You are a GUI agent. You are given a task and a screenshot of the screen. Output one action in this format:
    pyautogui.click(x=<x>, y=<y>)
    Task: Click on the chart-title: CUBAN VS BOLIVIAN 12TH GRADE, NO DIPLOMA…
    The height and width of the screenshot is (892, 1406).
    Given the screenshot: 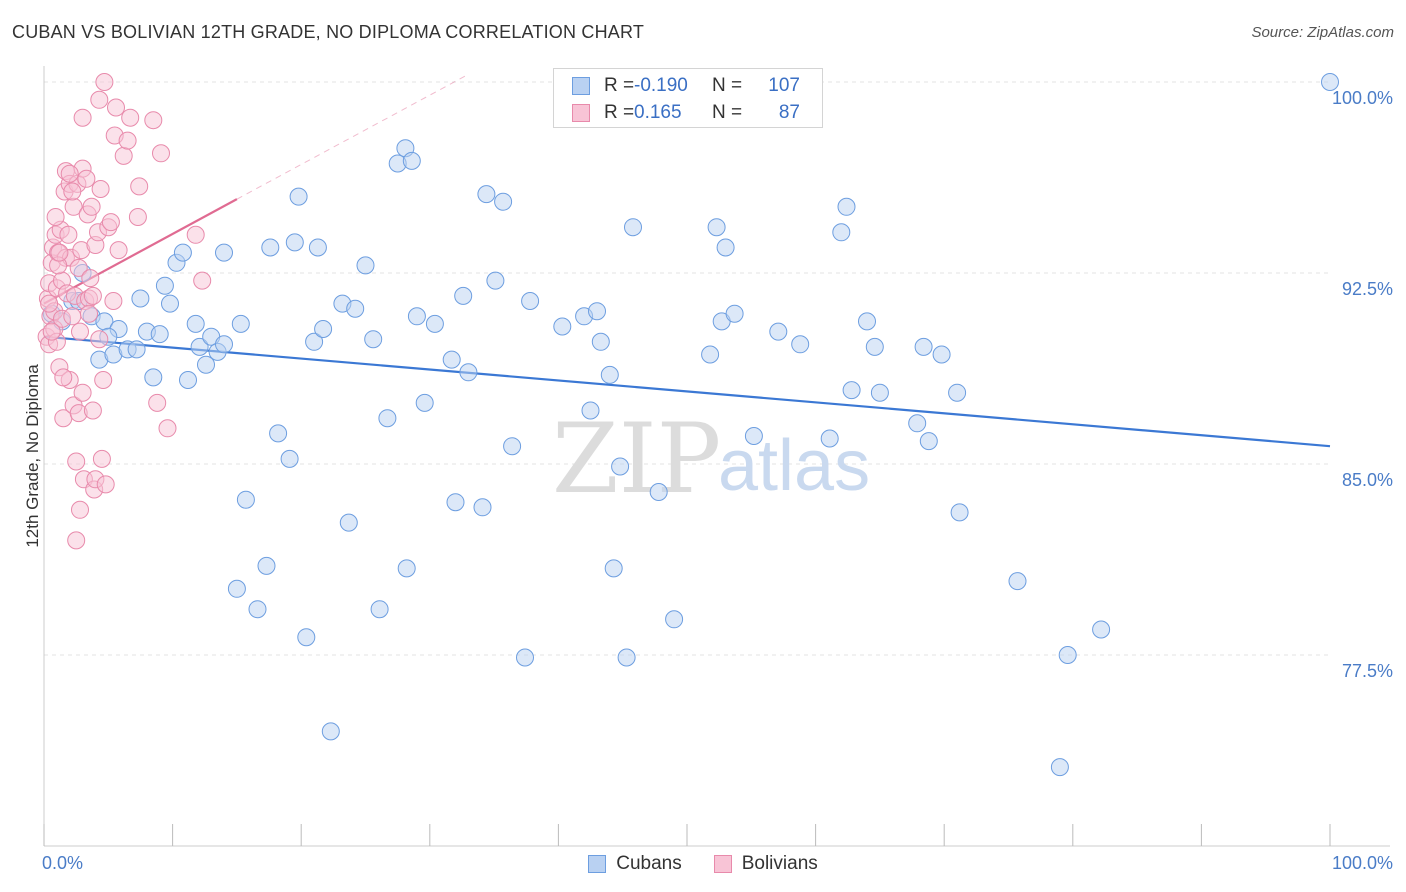 What is the action you would take?
    pyautogui.click(x=328, y=32)
    